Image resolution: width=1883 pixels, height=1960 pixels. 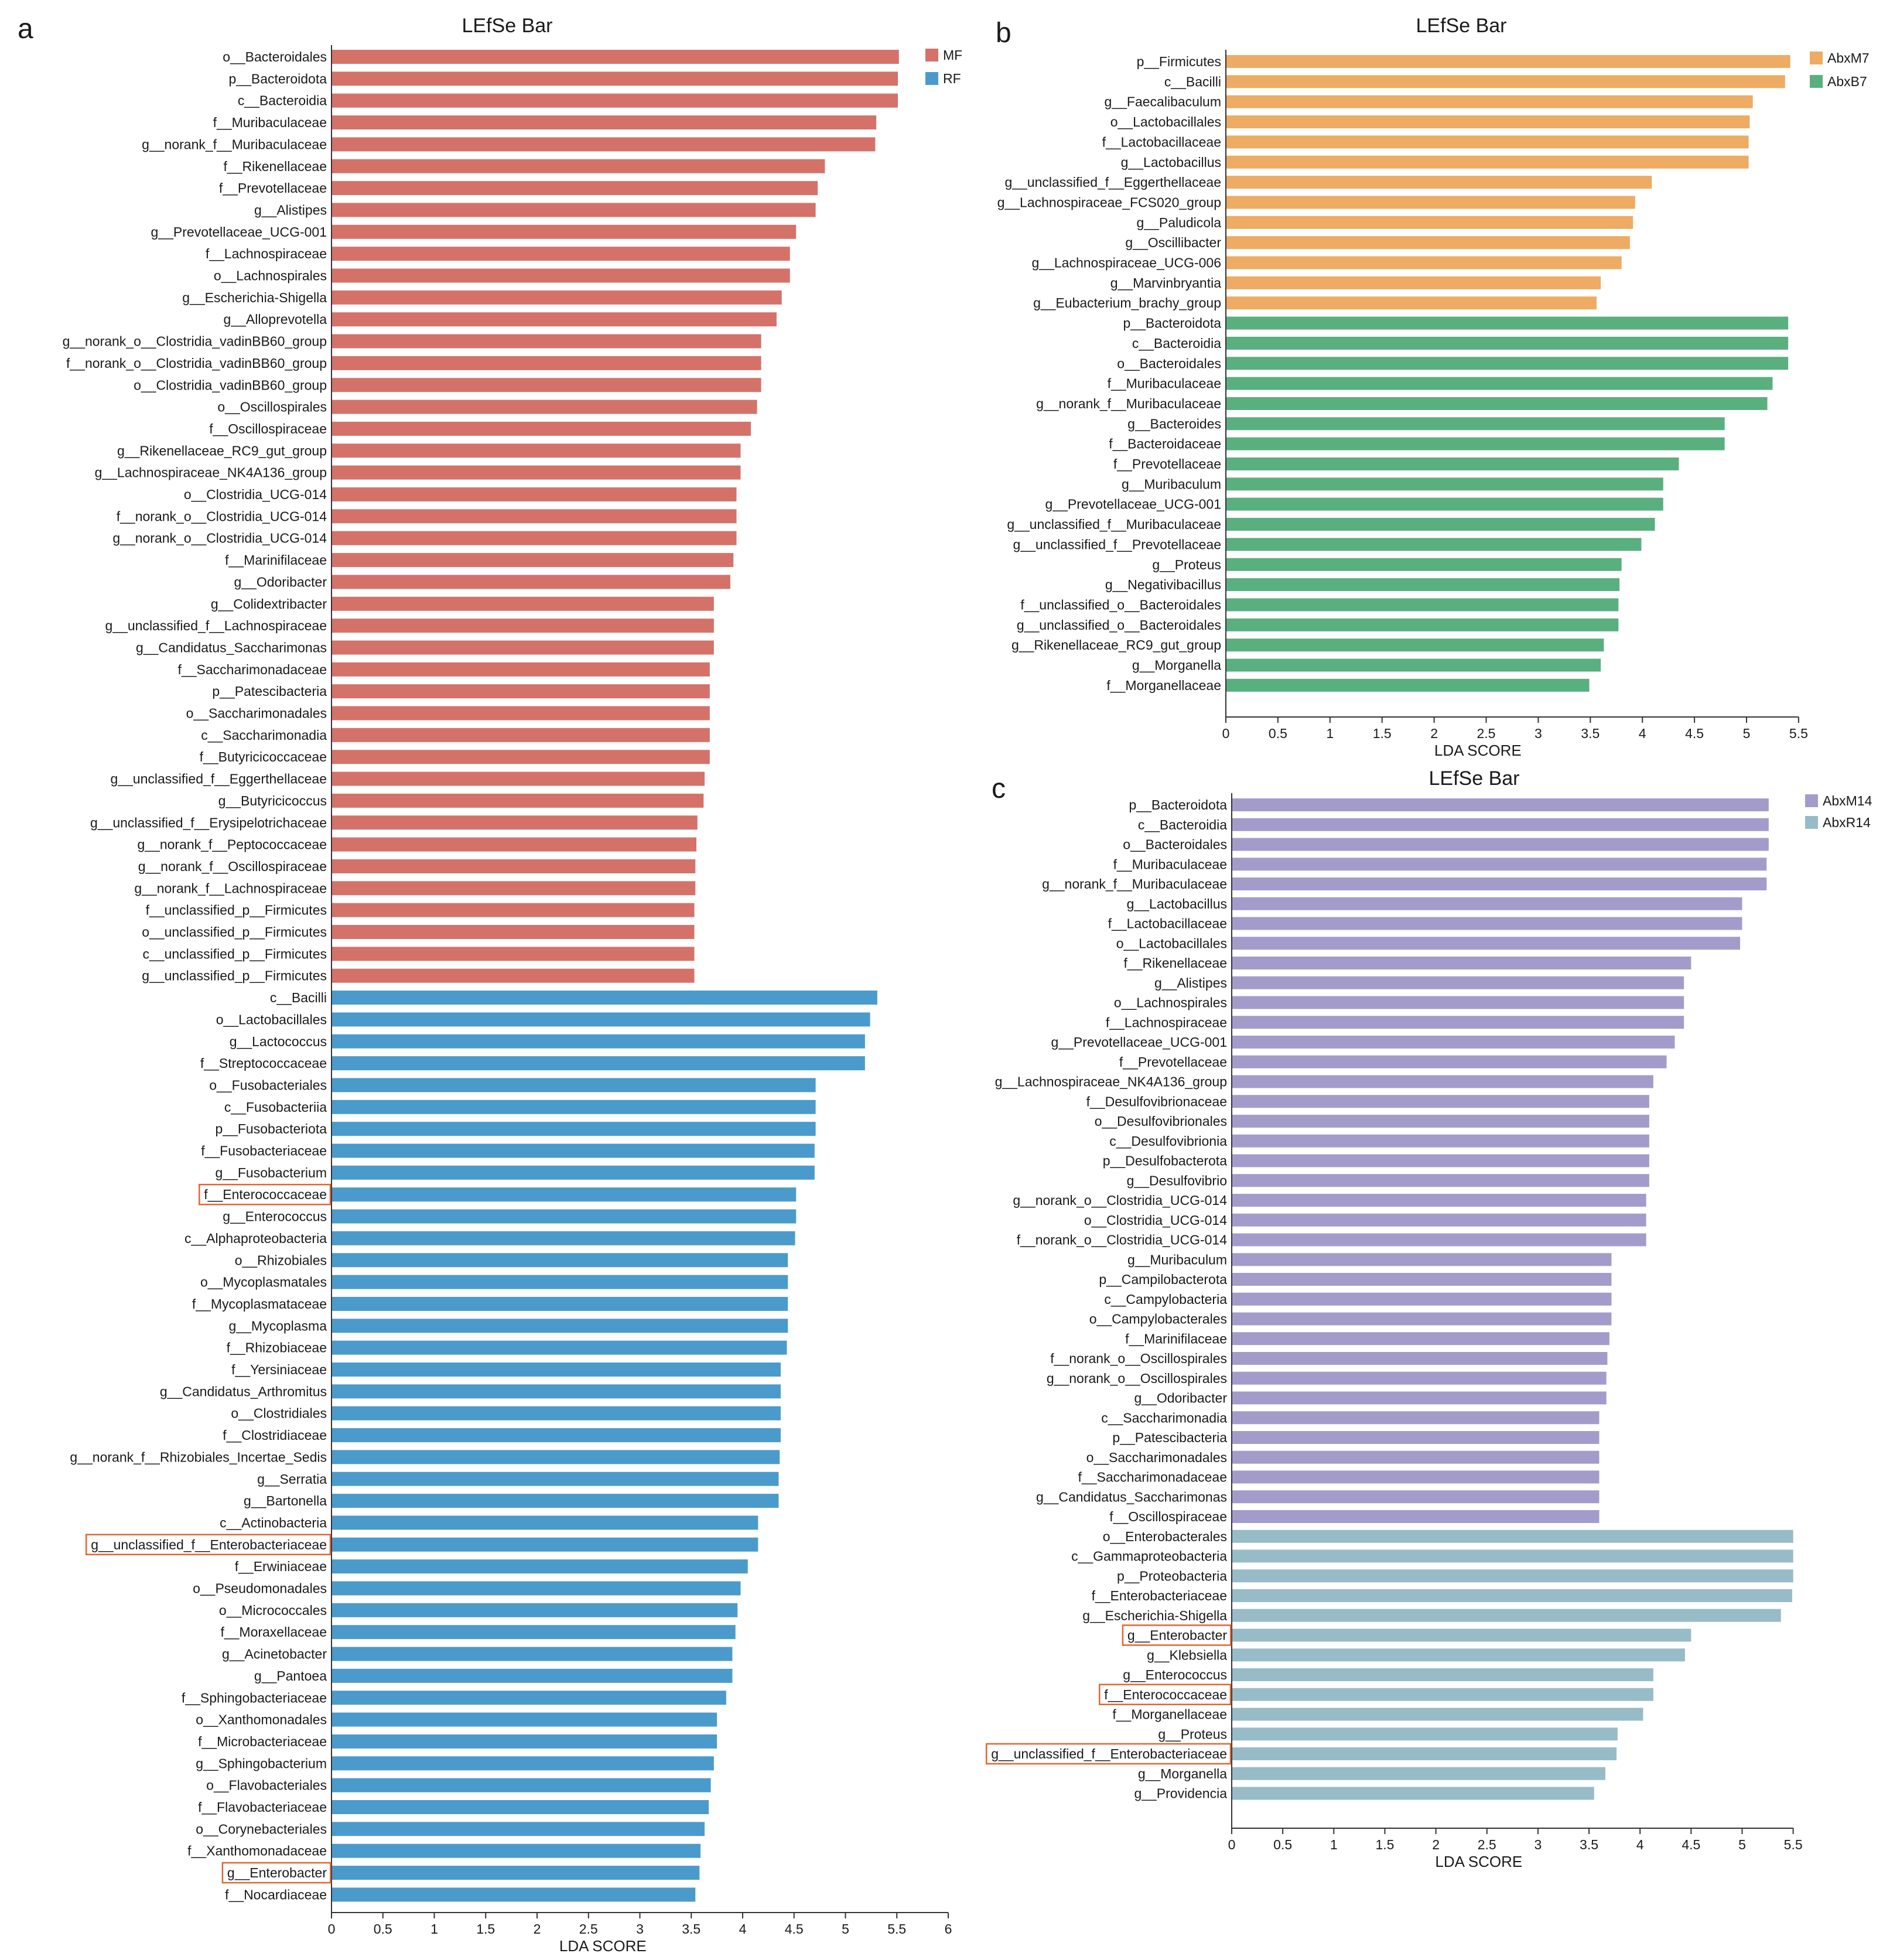 What do you see at coordinates (195, 341) in the screenshot?
I see `category-label: g__norank_o__Clostridia_vadinBB60_group` at bounding box center [195, 341].